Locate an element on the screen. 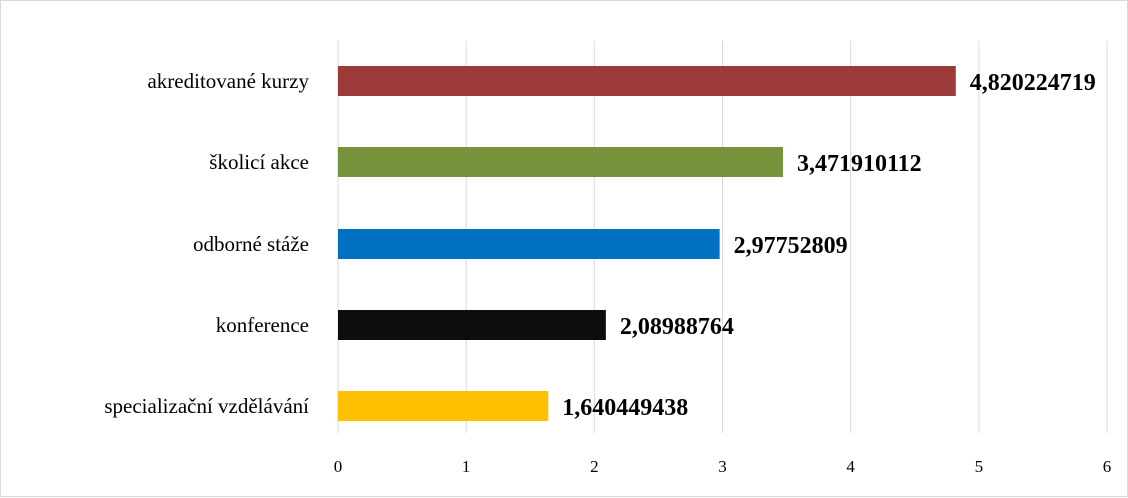  data-label: 4,820224719 is located at coordinates (1033, 83).